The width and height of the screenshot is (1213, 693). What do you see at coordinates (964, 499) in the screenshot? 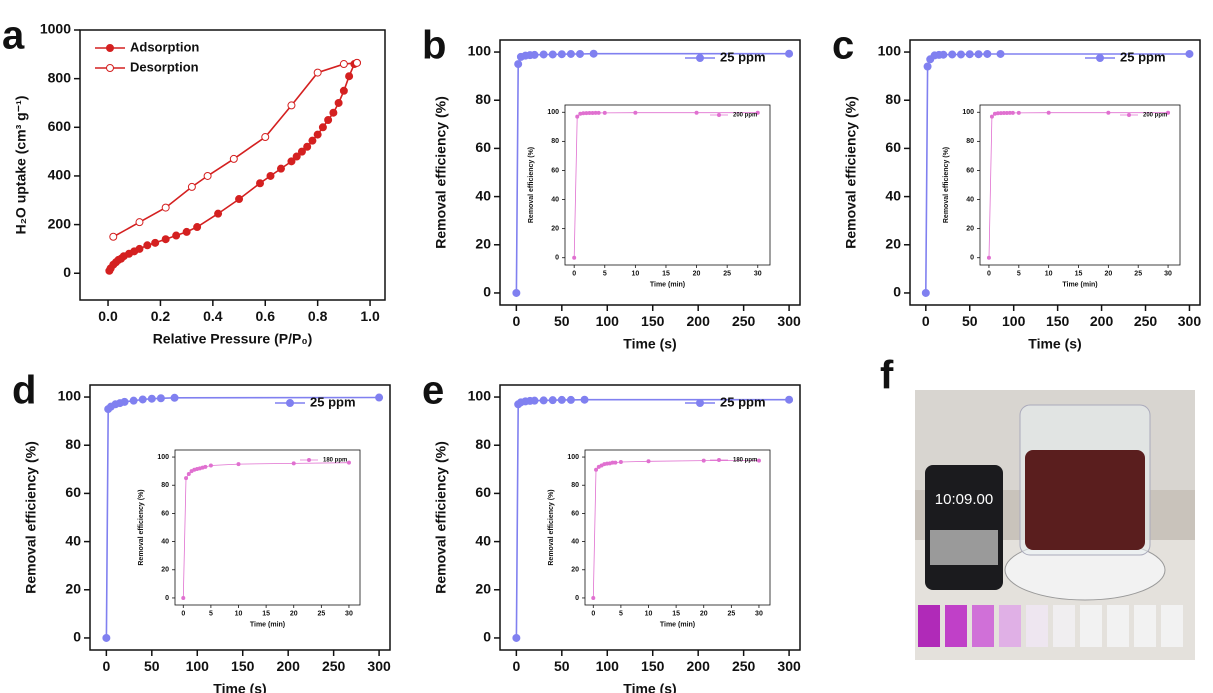
I see `clock-display: 10:09.00` at bounding box center [964, 499].